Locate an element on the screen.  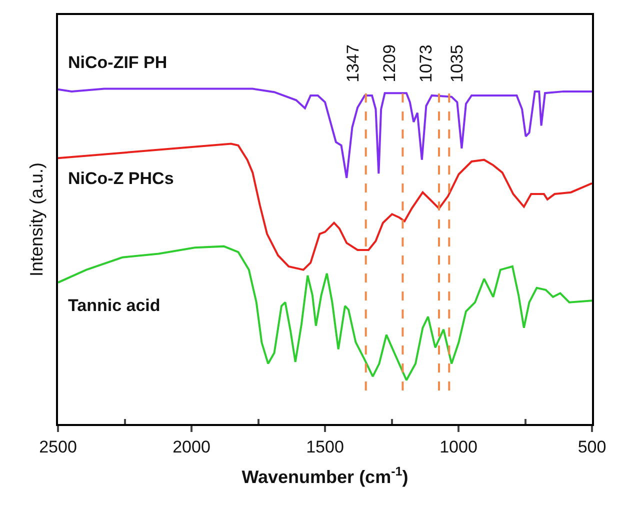
ref-line-label: 1209 is located at coordinates (390, 63).